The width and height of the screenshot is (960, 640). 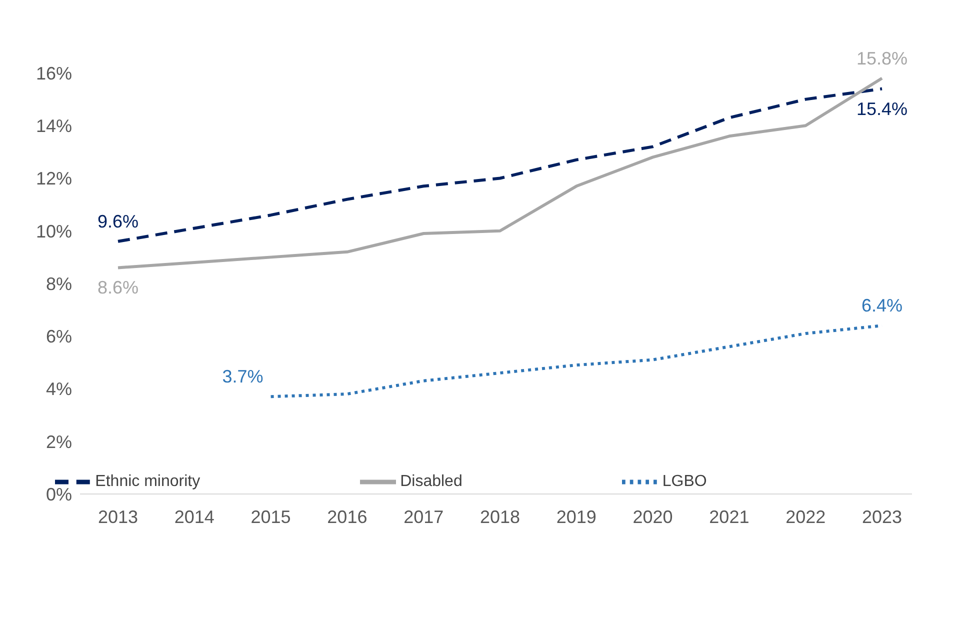 What do you see at coordinates (347, 516) in the screenshot?
I see `x-tick-label: 2016` at bounding box center [347, 516].